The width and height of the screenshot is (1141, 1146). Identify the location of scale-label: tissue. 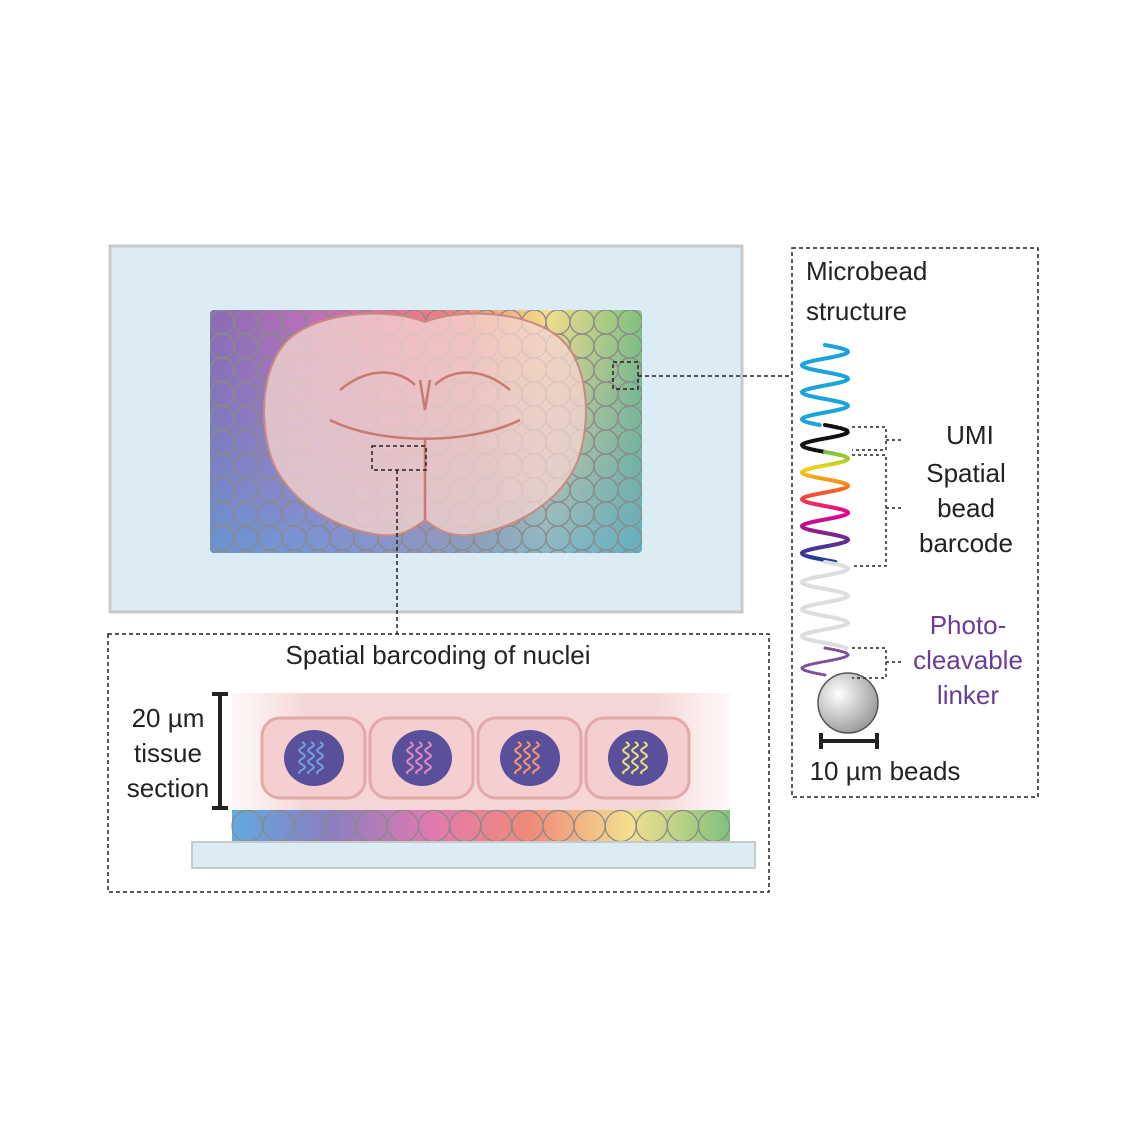
(168, 753).